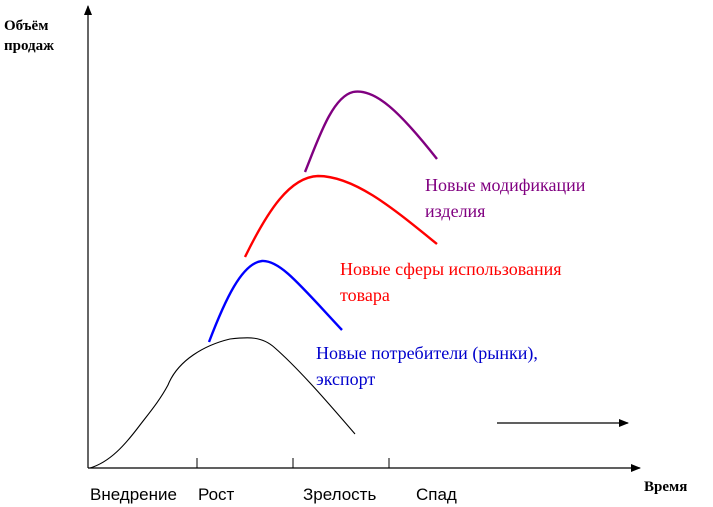 The height and width of the screenshot is (507, 713). Describe the element at coordinates (275, 301) in the screenshot. I see `new-consumers-curve` at that location.